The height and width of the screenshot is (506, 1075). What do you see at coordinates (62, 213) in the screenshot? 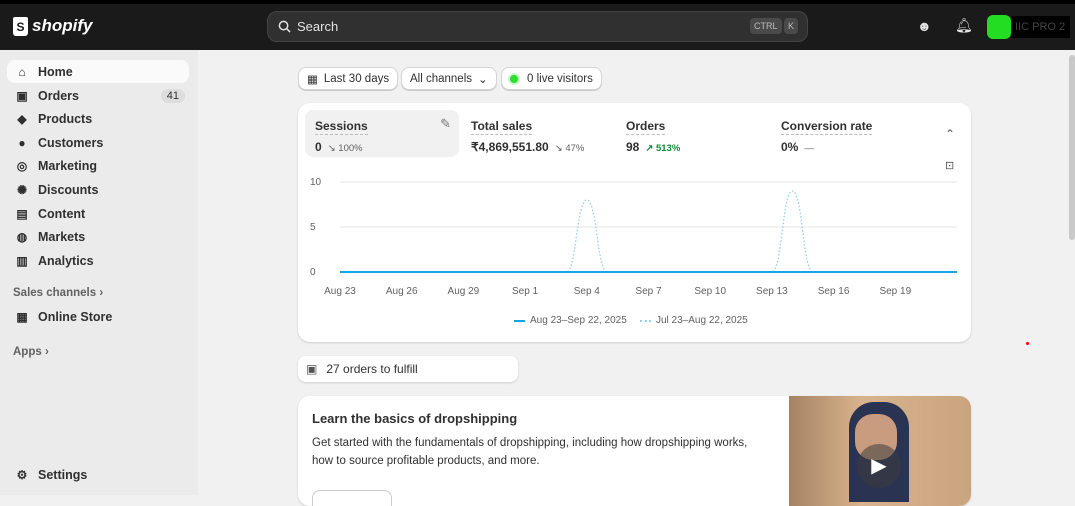
I see `nav-label: Content` at bounding box center [62, 213].